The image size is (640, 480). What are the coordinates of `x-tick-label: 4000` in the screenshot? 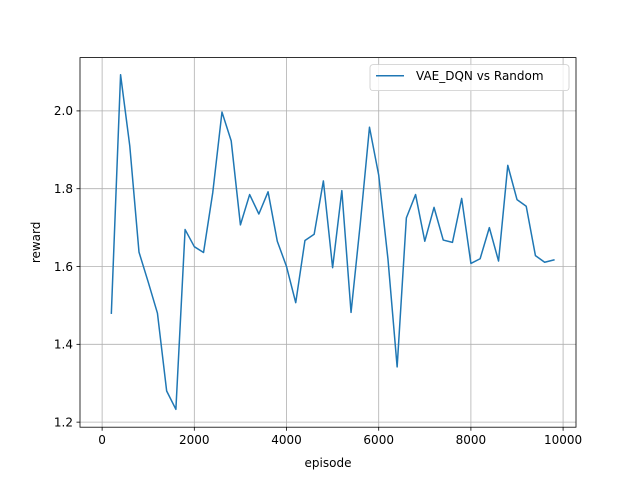 It's located at (286, 440).